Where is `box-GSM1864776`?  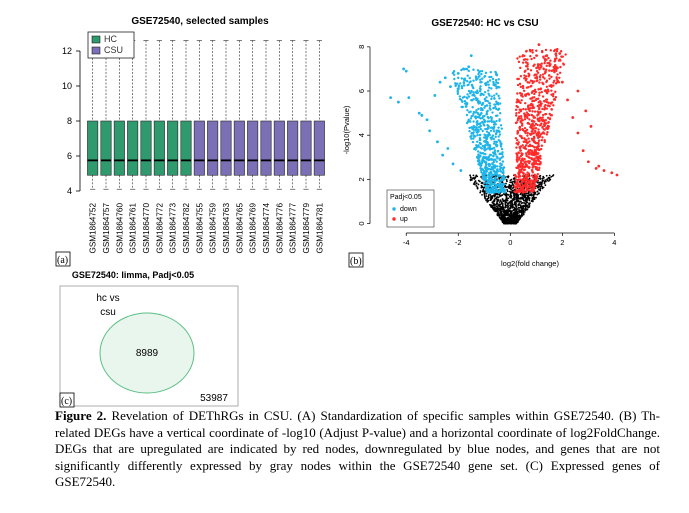 box-GSM1864776 is located at coordinates (279, 115).